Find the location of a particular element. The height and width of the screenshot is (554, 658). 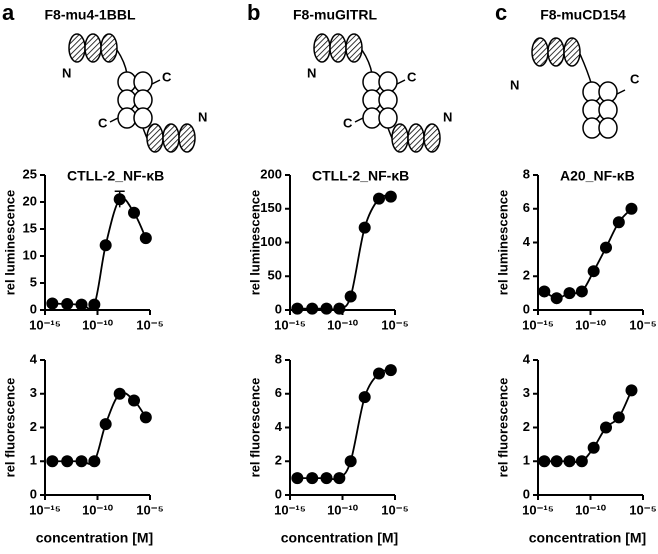

panel-title: F8-muGITRL is located at coordinates (335, 15).